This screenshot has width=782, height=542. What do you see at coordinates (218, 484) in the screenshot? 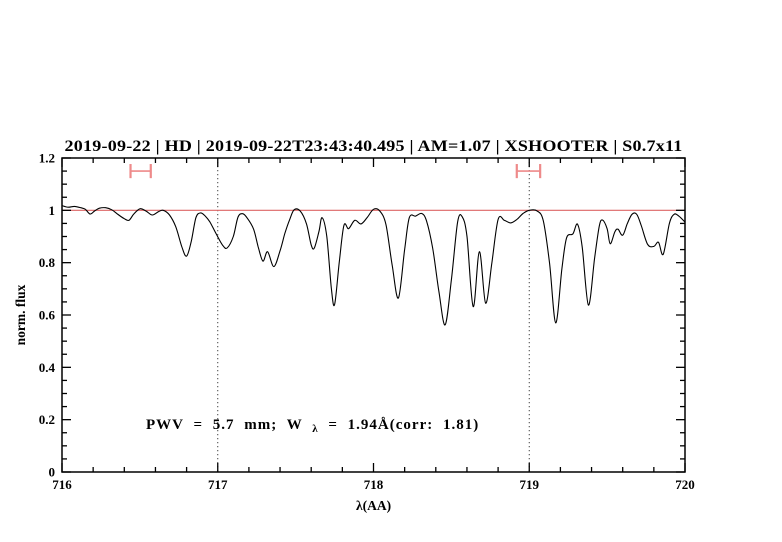
I see `x-tick-label: 717` at bounding box center [218, 484].